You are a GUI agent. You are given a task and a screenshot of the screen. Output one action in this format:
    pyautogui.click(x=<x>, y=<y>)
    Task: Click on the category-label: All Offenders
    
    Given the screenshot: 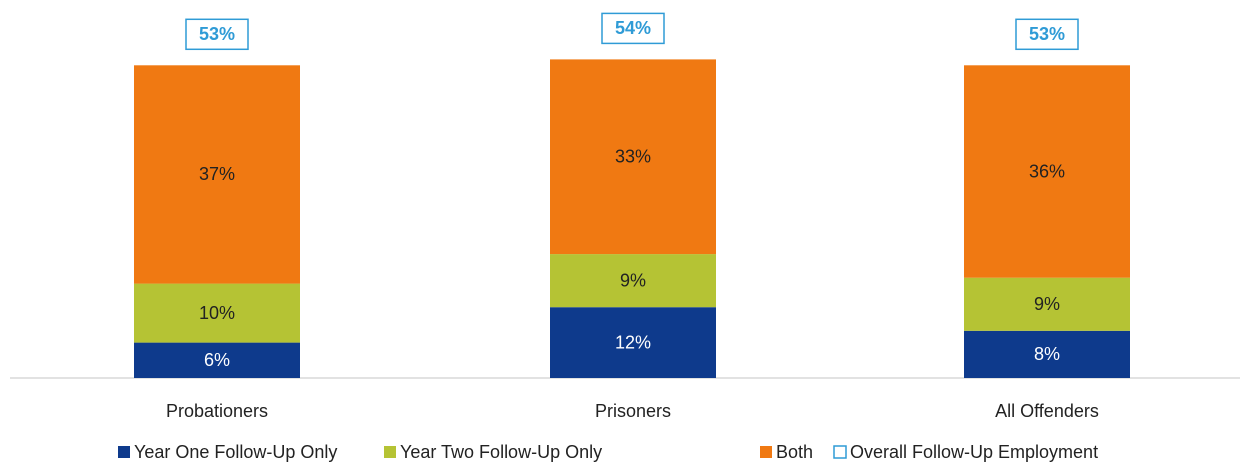 What is the action you would take?
    pyautogui.click(x=1047, y=411)
    